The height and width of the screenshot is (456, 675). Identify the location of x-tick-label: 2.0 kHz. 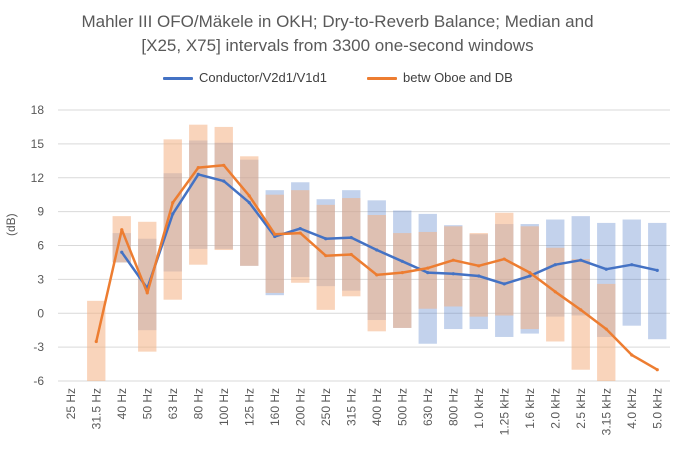
(555, 408).